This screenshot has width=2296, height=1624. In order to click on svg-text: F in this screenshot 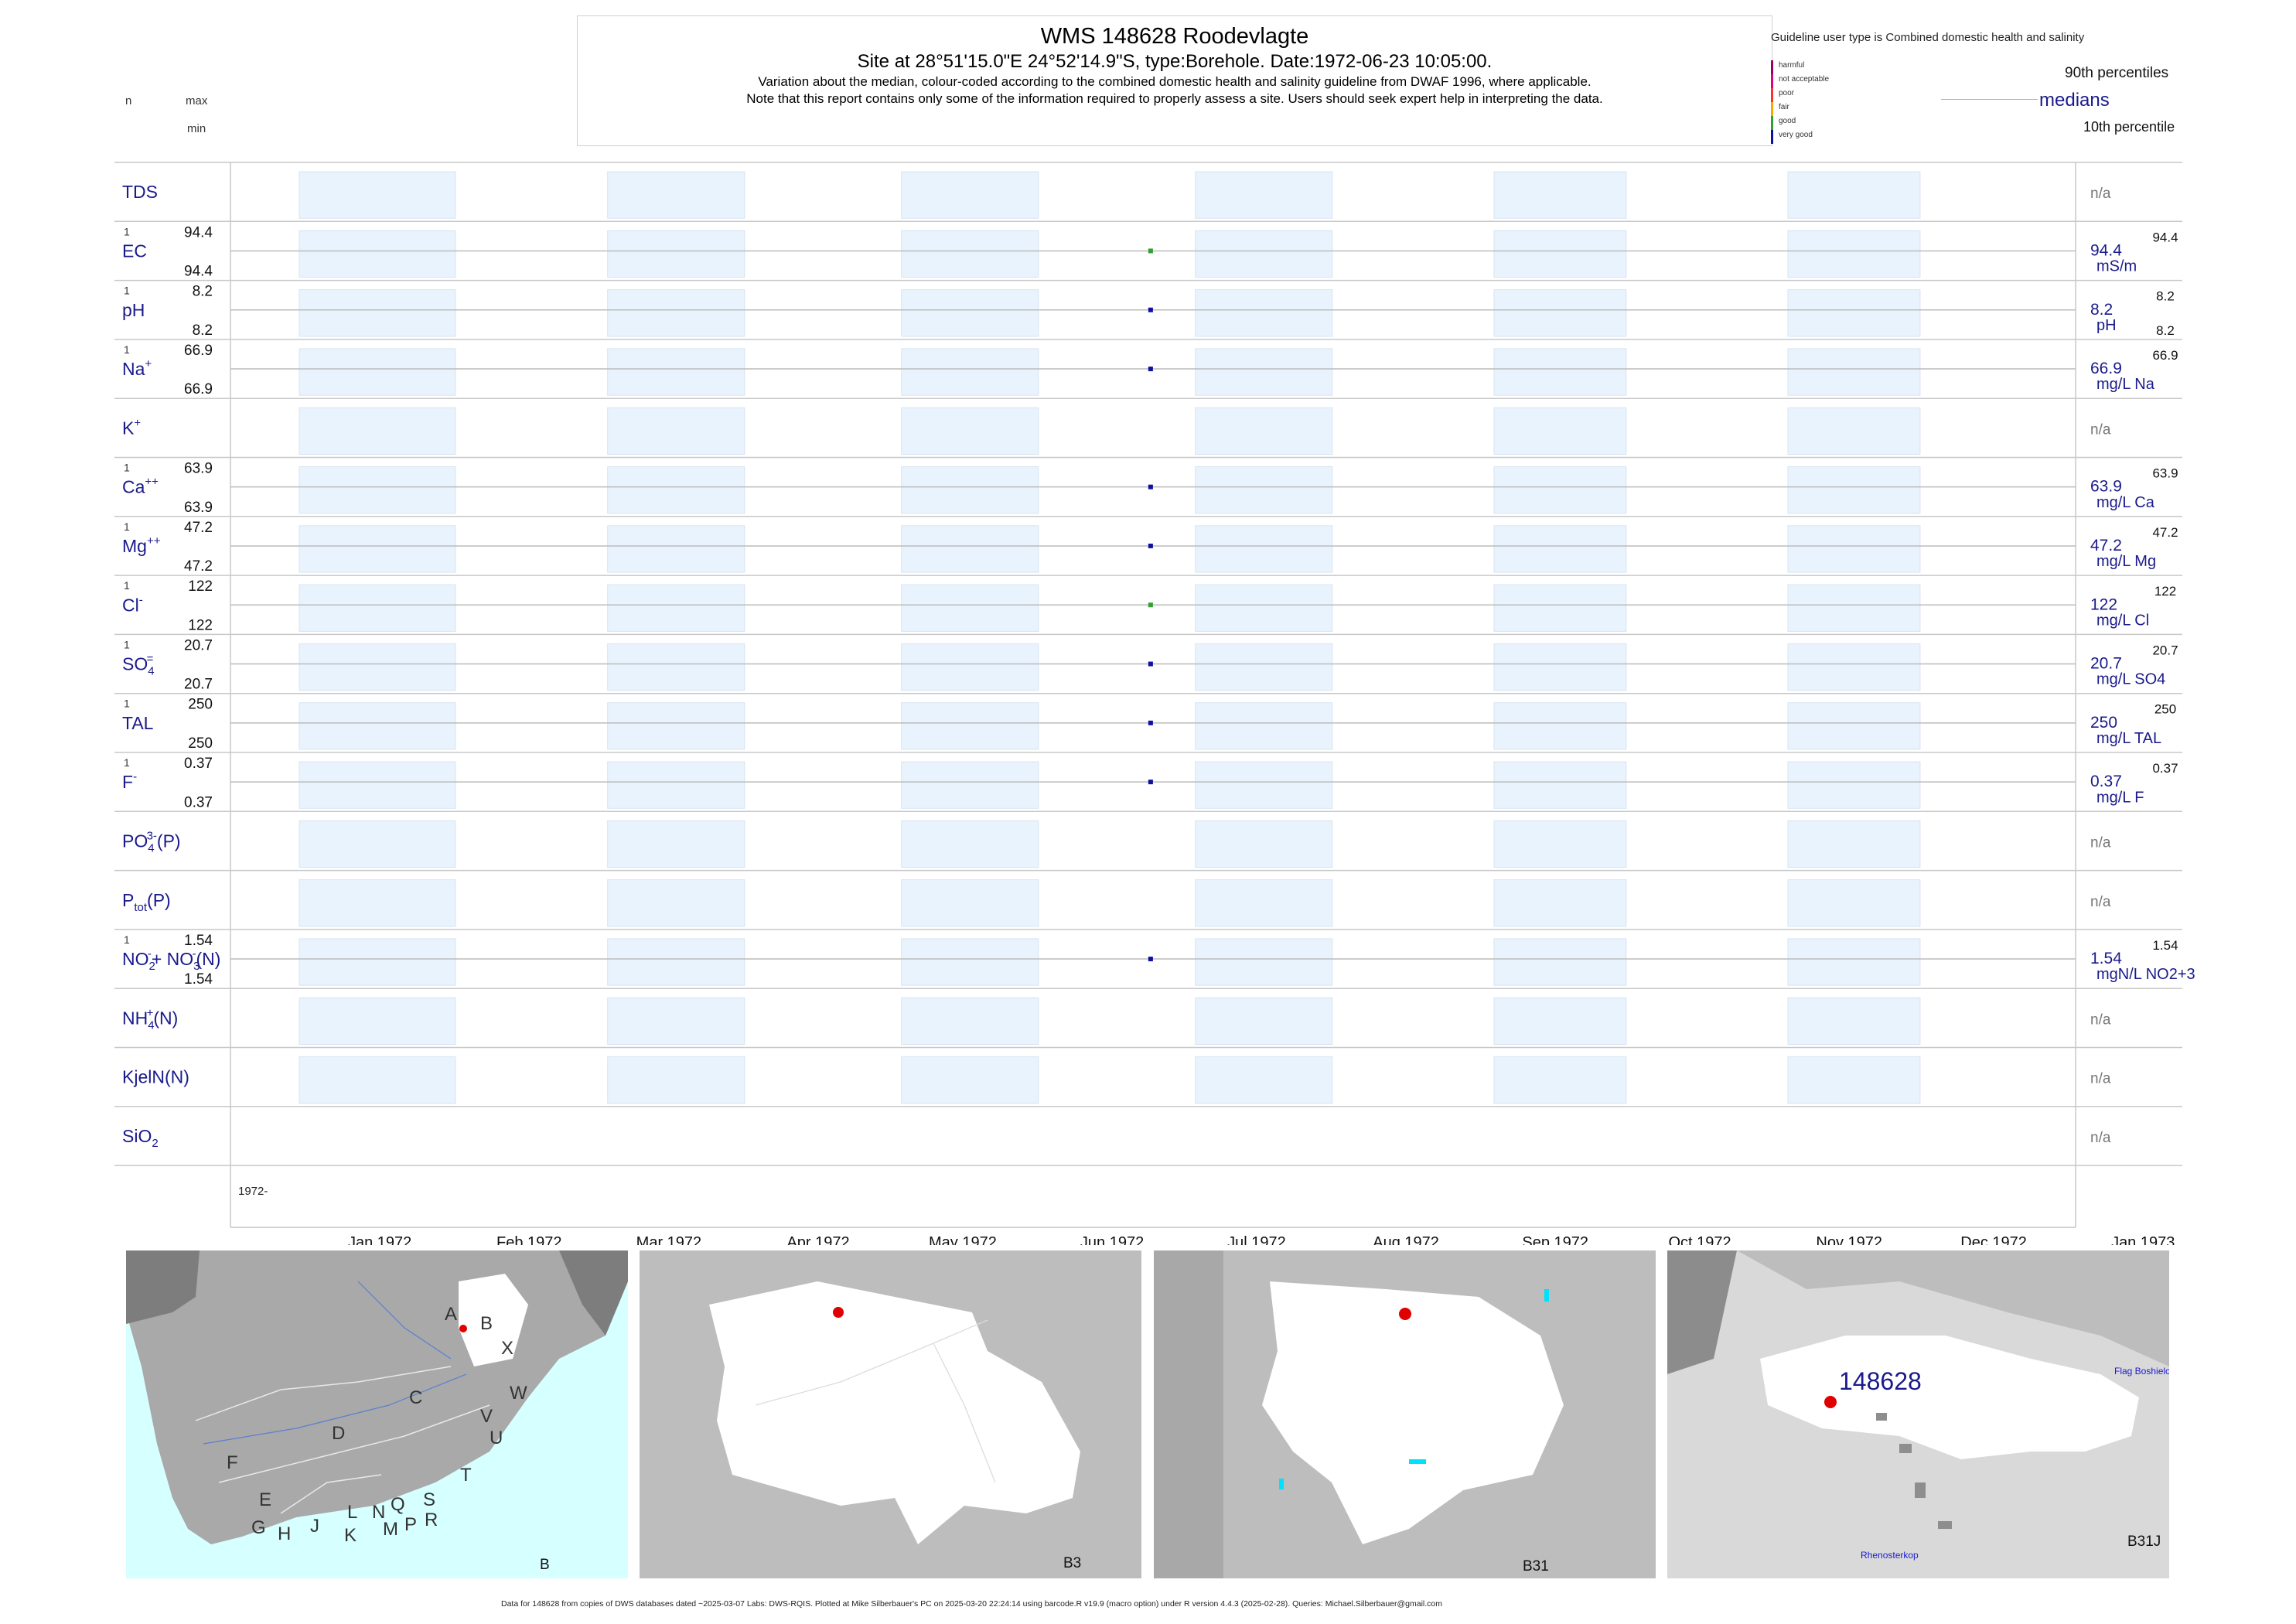, I will do `click(232, 1462)`.